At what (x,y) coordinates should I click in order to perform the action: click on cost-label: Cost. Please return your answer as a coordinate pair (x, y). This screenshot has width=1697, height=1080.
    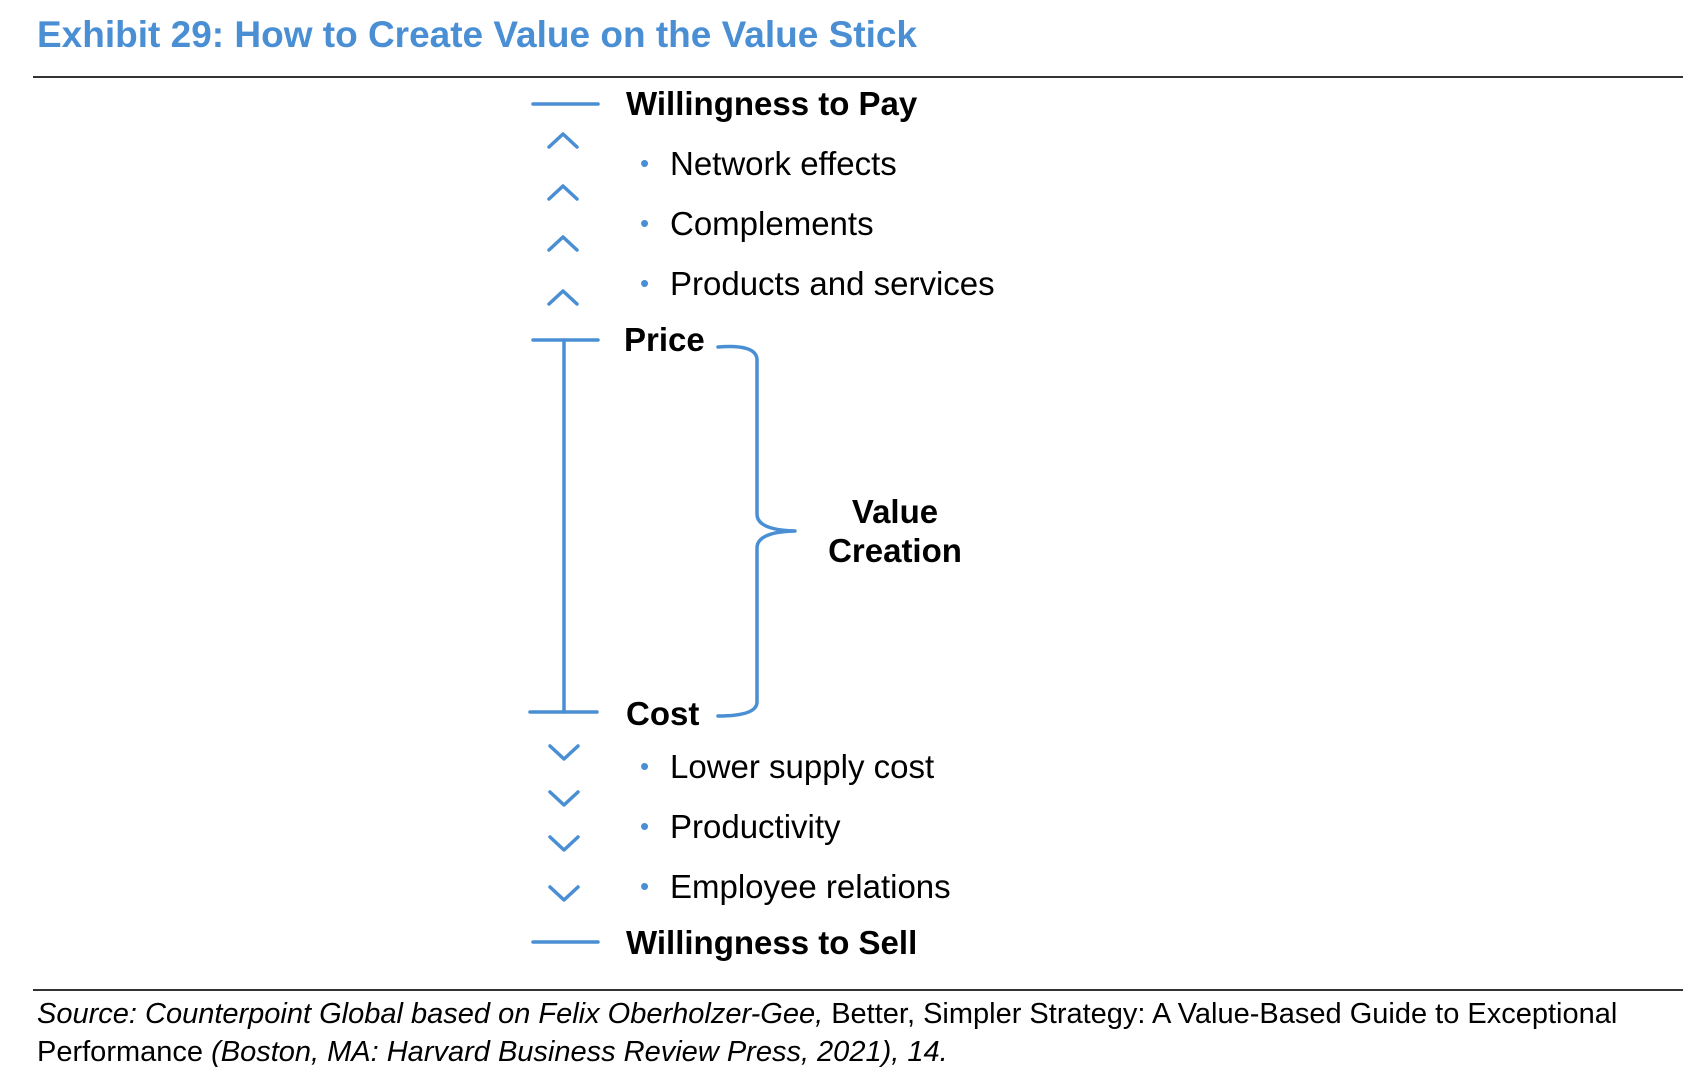
    Looking at the image, I should click on (663, 713).